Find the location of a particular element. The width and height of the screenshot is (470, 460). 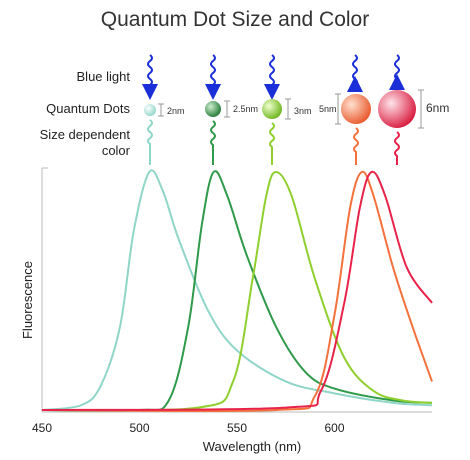

emission-waves is located at coordinates (273, 142).